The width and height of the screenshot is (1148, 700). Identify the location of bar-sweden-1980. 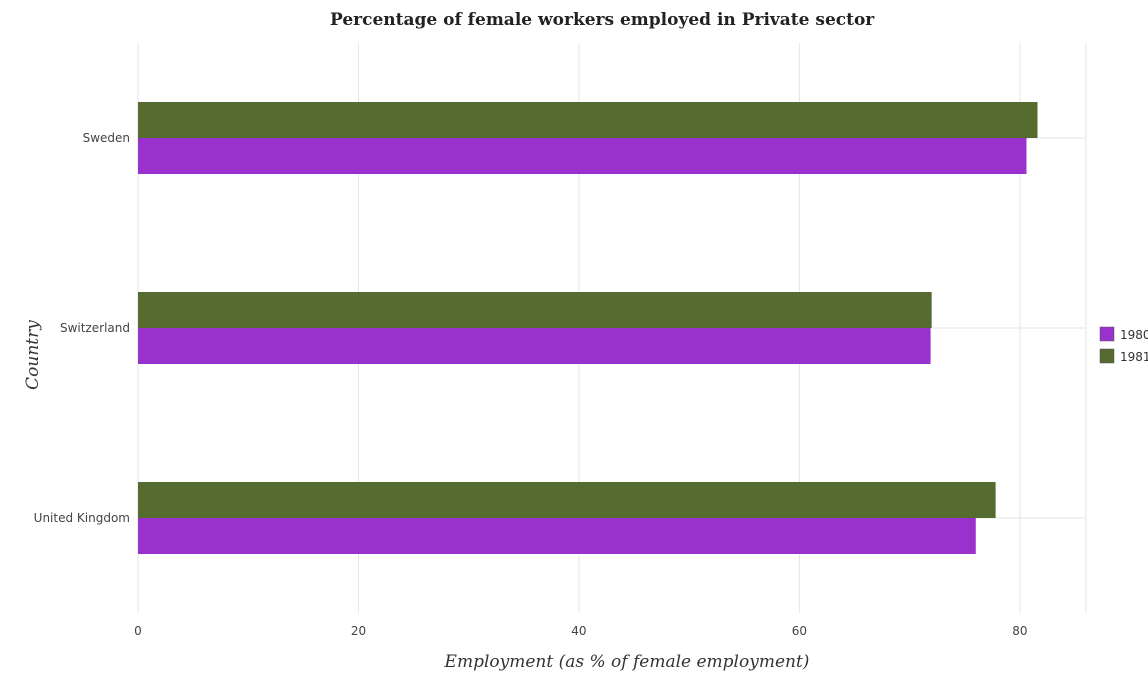
(582, 156).